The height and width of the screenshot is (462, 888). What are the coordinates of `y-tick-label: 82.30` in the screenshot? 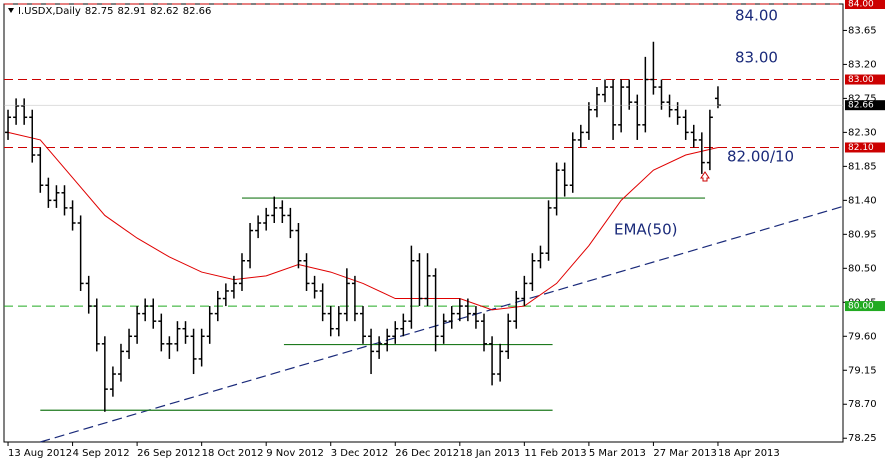 It's located at (862, 132).